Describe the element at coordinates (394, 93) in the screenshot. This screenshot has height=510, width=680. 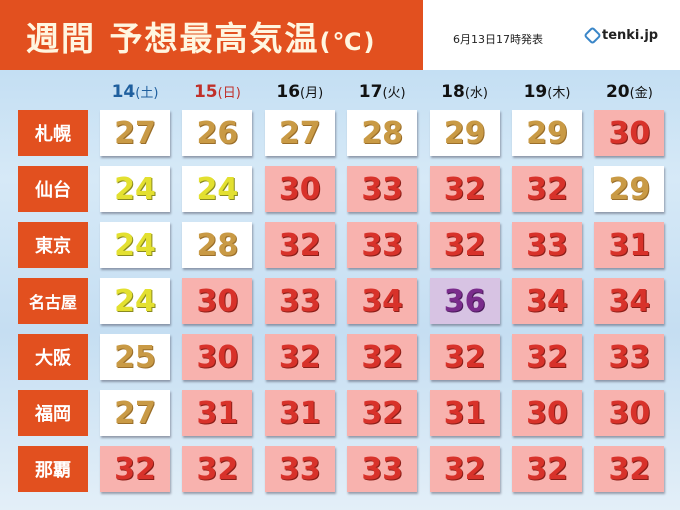
I see `day-weekday: (火)` at that location.